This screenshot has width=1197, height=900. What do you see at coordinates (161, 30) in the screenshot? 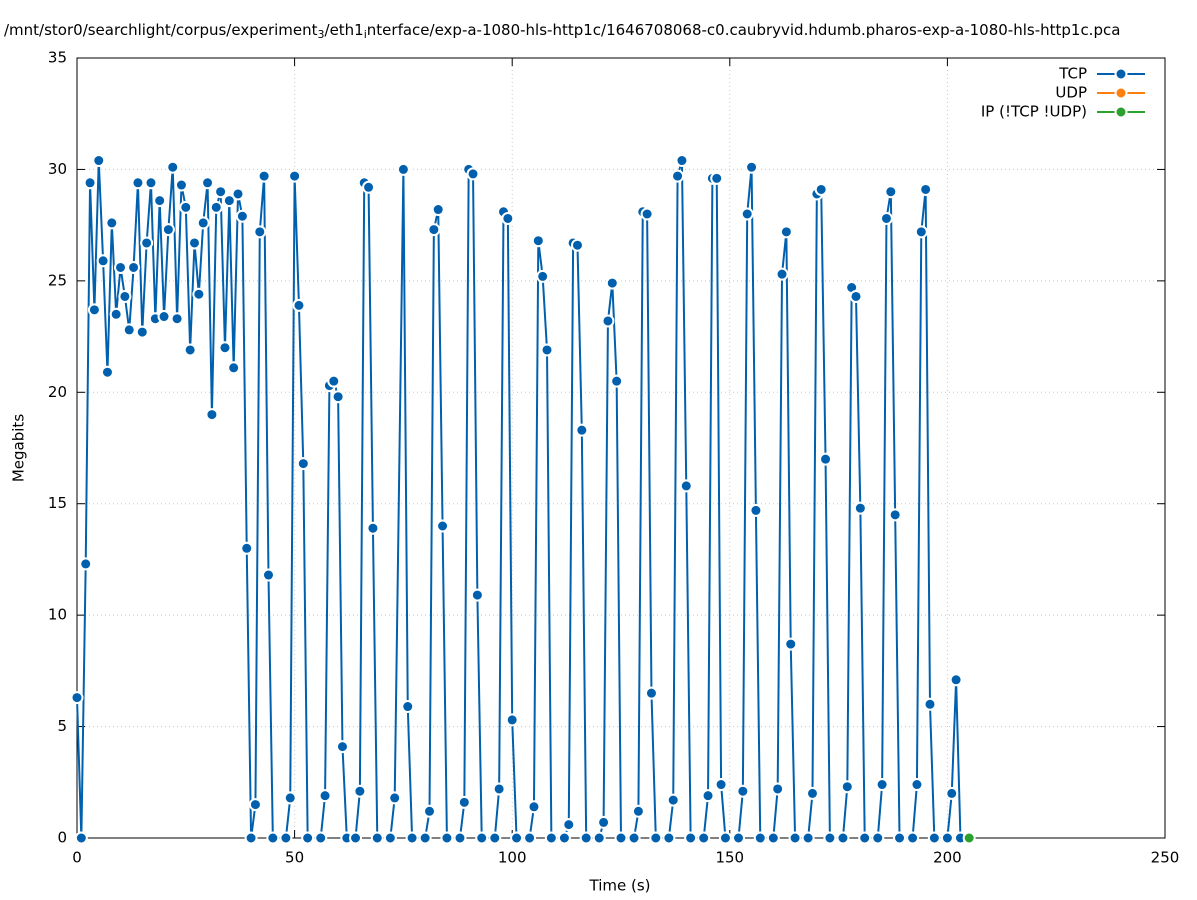
I see `title-part: /mnt/stor0/searchlight/corpus/experiment` at bounding box center [161, 30].